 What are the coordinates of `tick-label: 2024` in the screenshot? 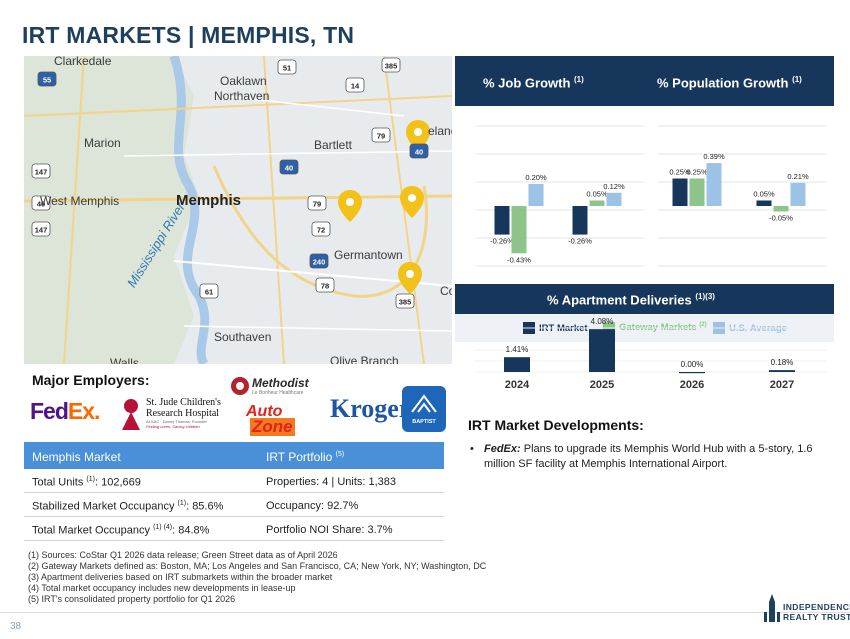 It's located at (517, 385).